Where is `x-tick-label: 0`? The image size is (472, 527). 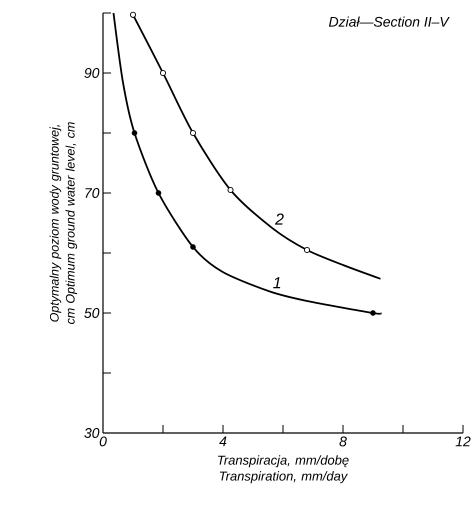
x-tick-label: 0 is located at coordinates (103, 441).